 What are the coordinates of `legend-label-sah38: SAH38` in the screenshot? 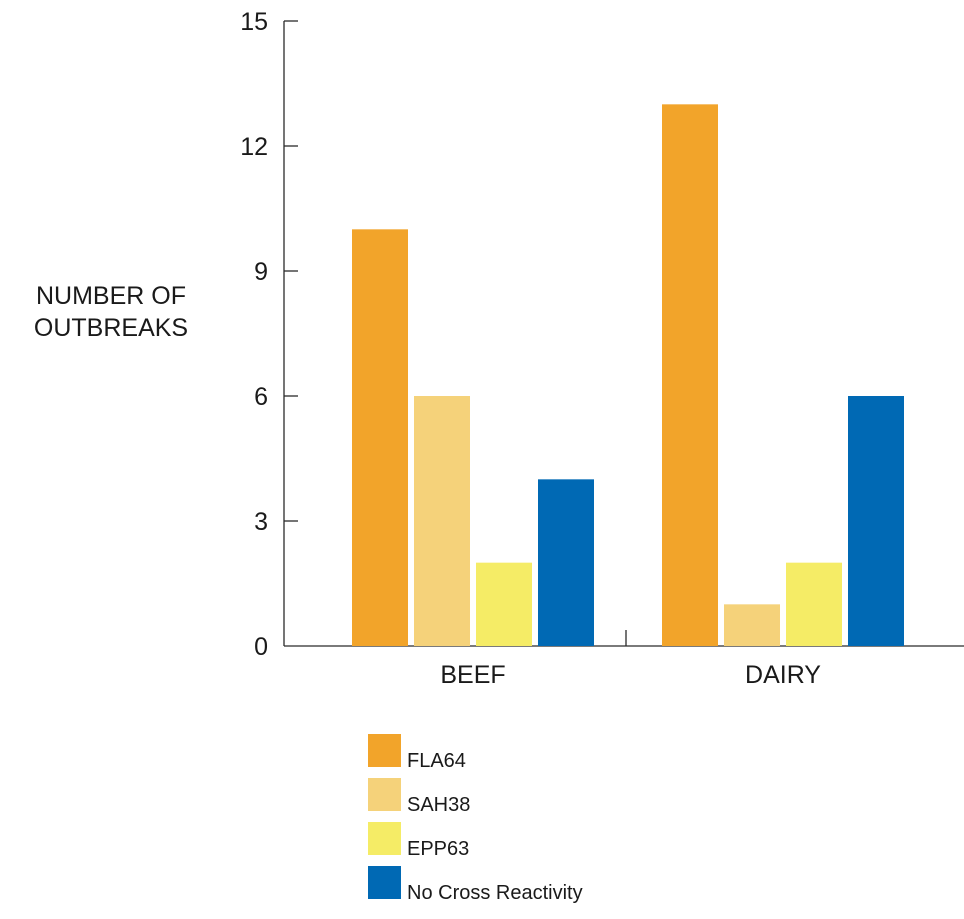 It's located at (439, 805).